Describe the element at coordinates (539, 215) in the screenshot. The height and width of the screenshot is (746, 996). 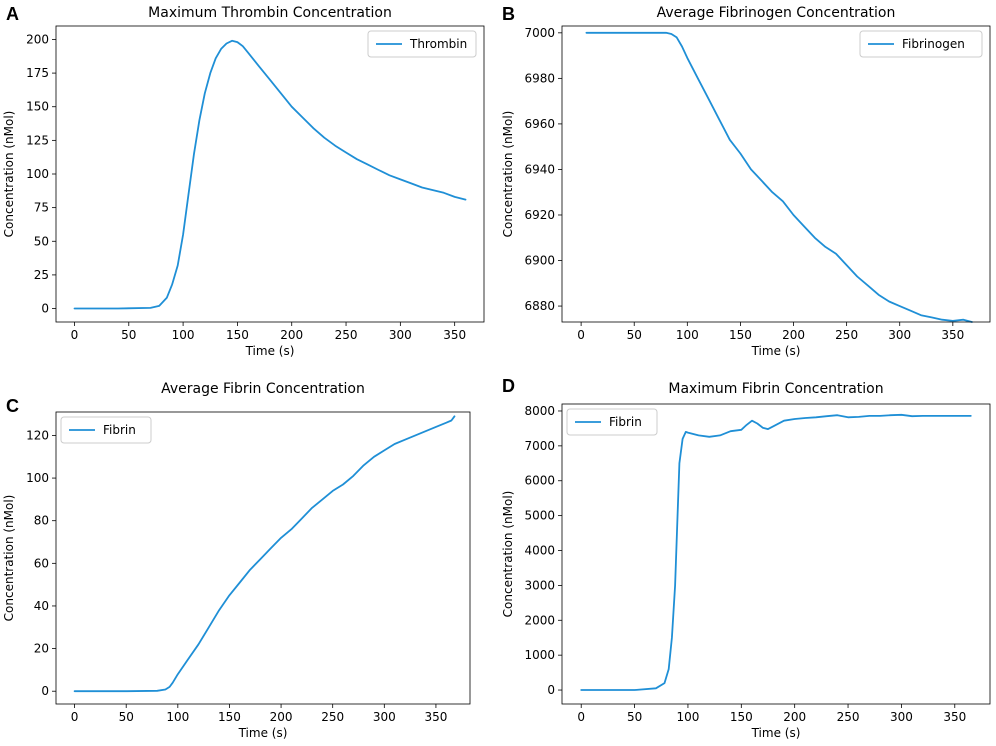
I see `y-tick-label: 6920` at that location.